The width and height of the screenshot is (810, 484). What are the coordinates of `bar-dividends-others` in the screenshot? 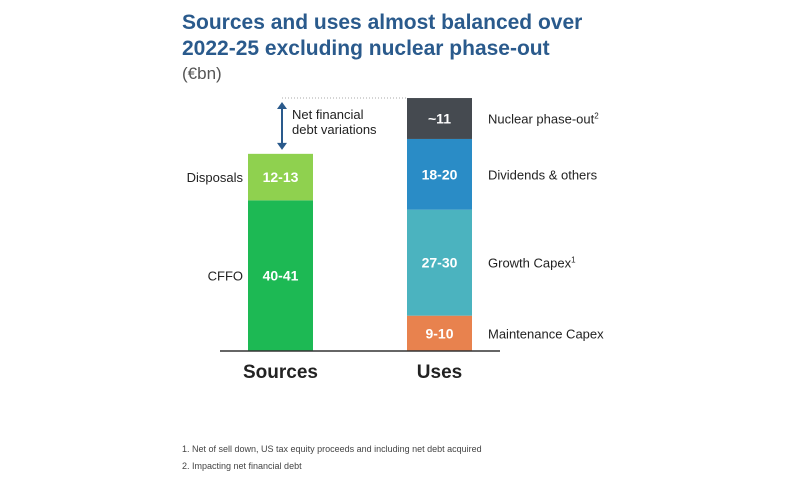 It's located at (439, 174).